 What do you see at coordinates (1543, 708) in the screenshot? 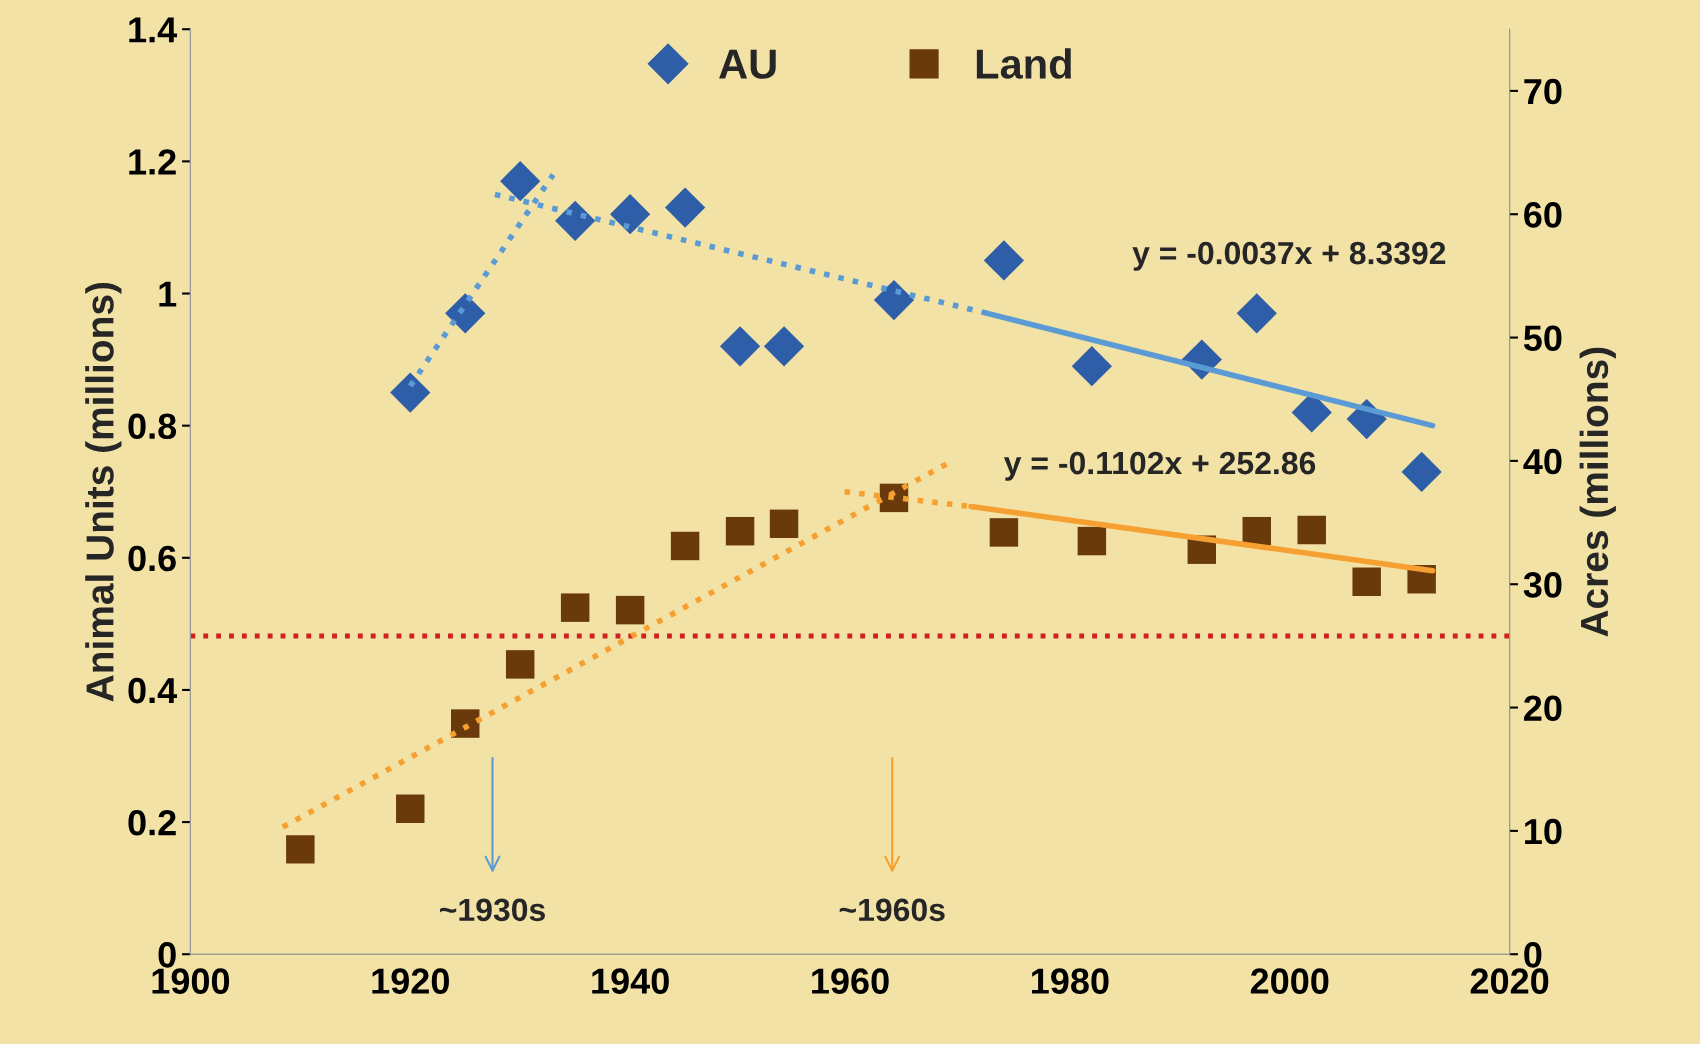
I see `y2-tick-label: 20` at bounding box center [1543, 708].